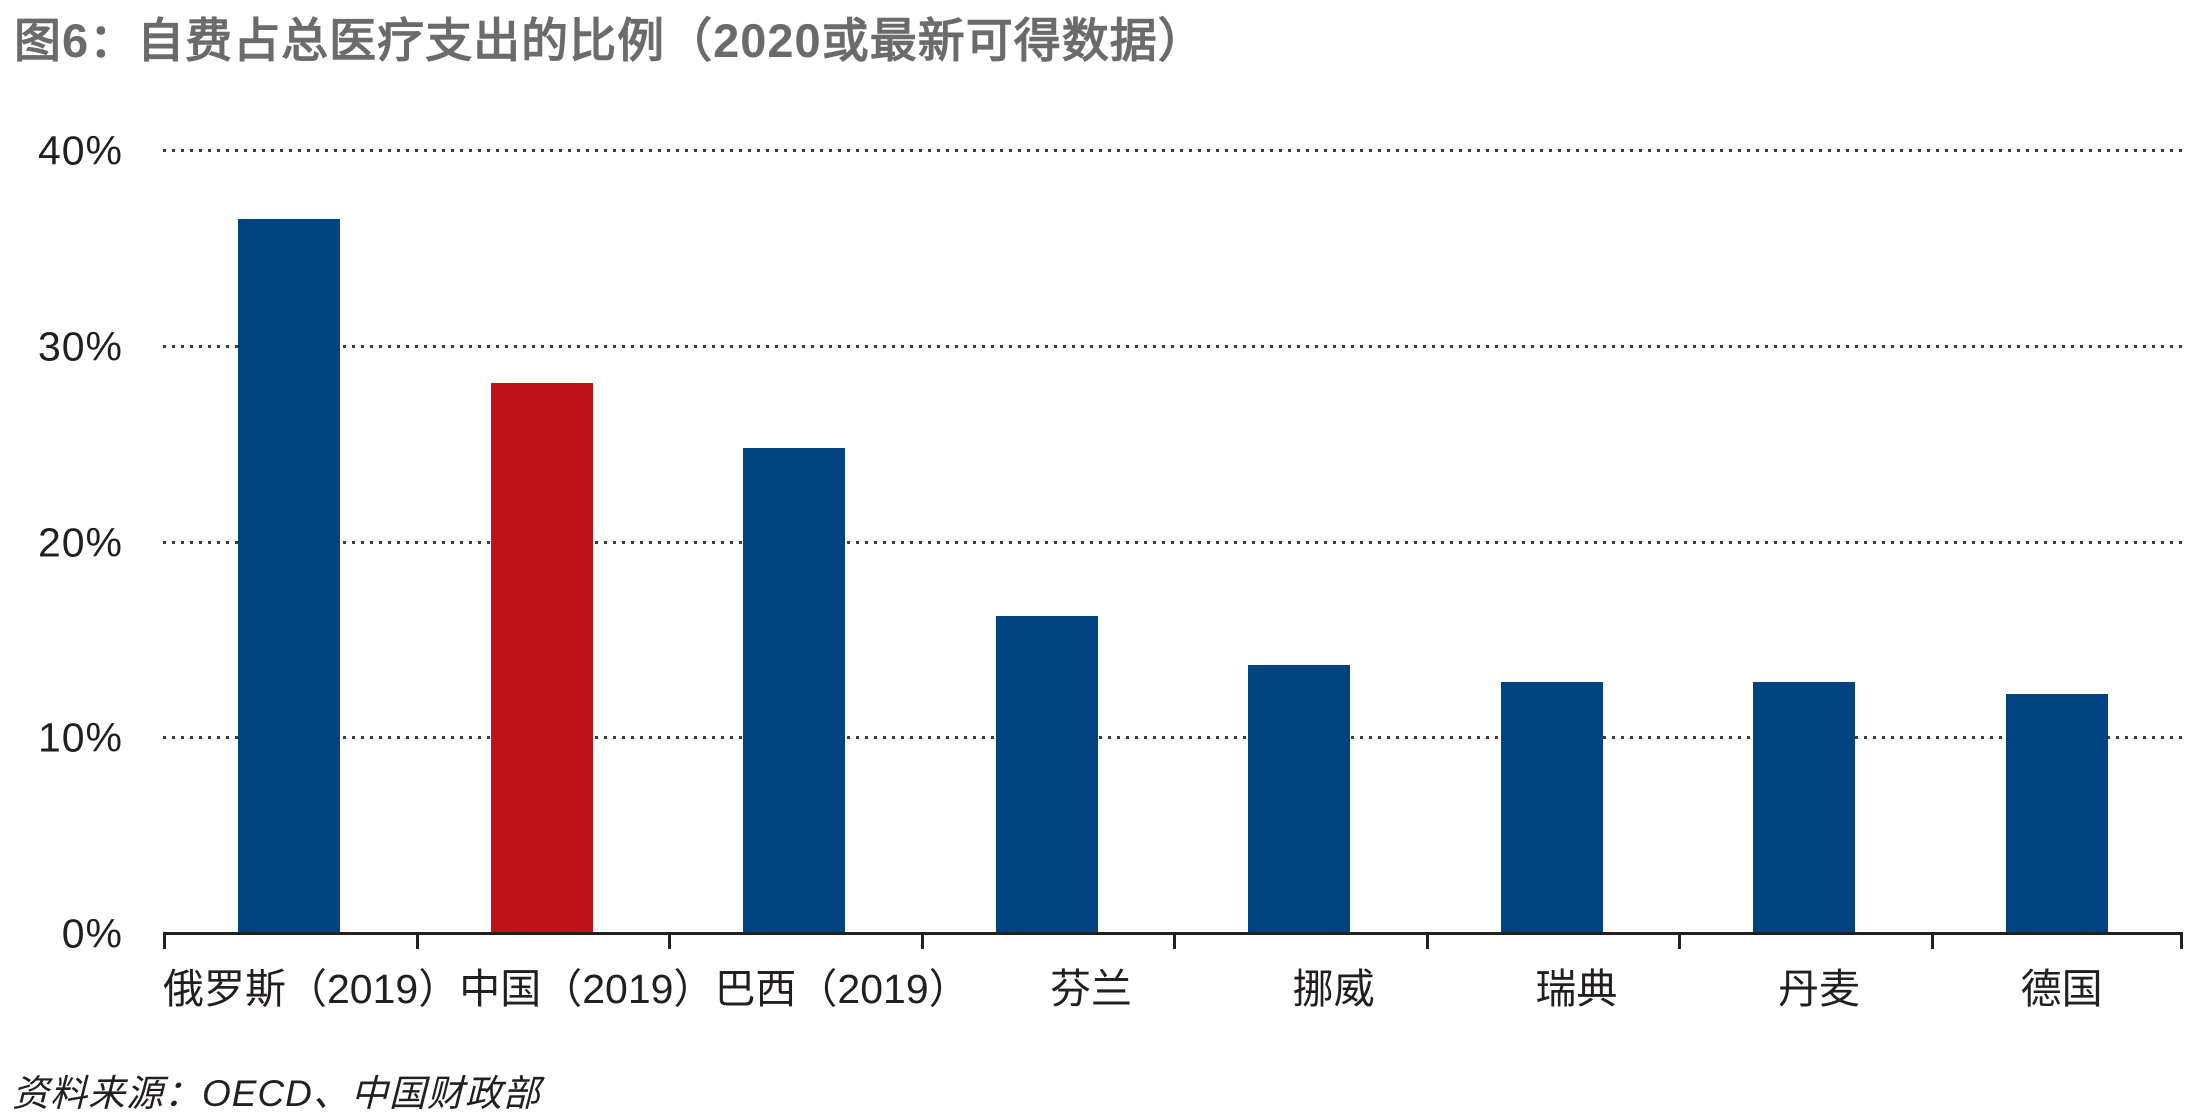 The height and width of the screenshot is (1114, 2190). What do you see at coordinates (276, 1093) in the screenshot?
I see `source-note: 资料来源：OECD、中国财政部` at bounding box center [276, 1093].